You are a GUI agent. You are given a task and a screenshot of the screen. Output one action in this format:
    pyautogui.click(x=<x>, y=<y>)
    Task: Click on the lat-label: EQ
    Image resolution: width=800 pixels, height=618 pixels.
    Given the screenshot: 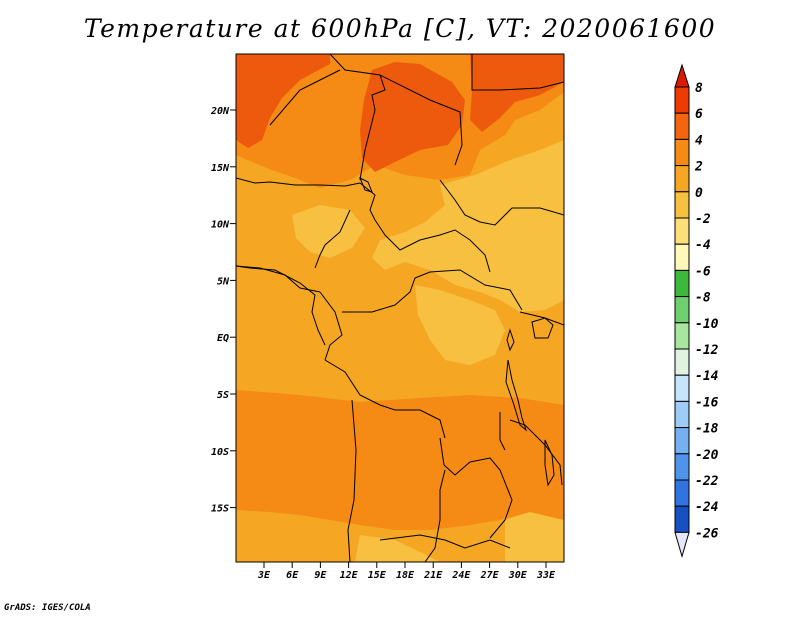 What is the action you would take?
    pyautogui.click(x=223, y=338)
    